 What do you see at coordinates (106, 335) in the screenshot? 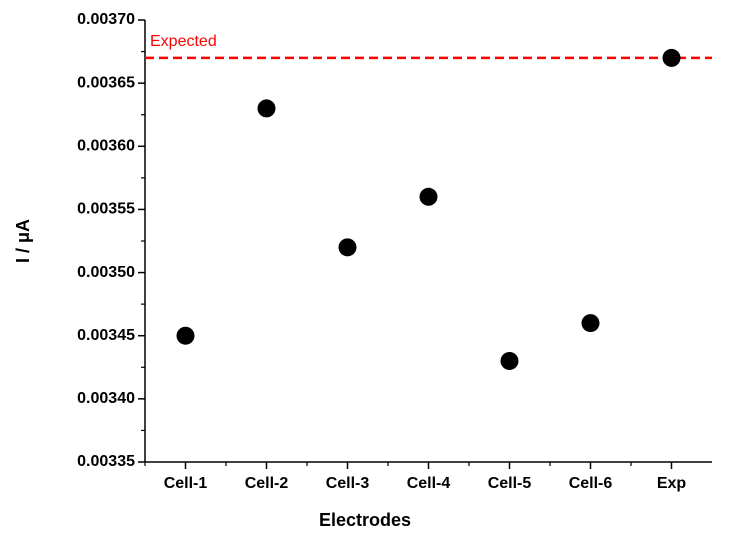
I see `y-tick-label: 0.00345` at bounding box center [106, 335].